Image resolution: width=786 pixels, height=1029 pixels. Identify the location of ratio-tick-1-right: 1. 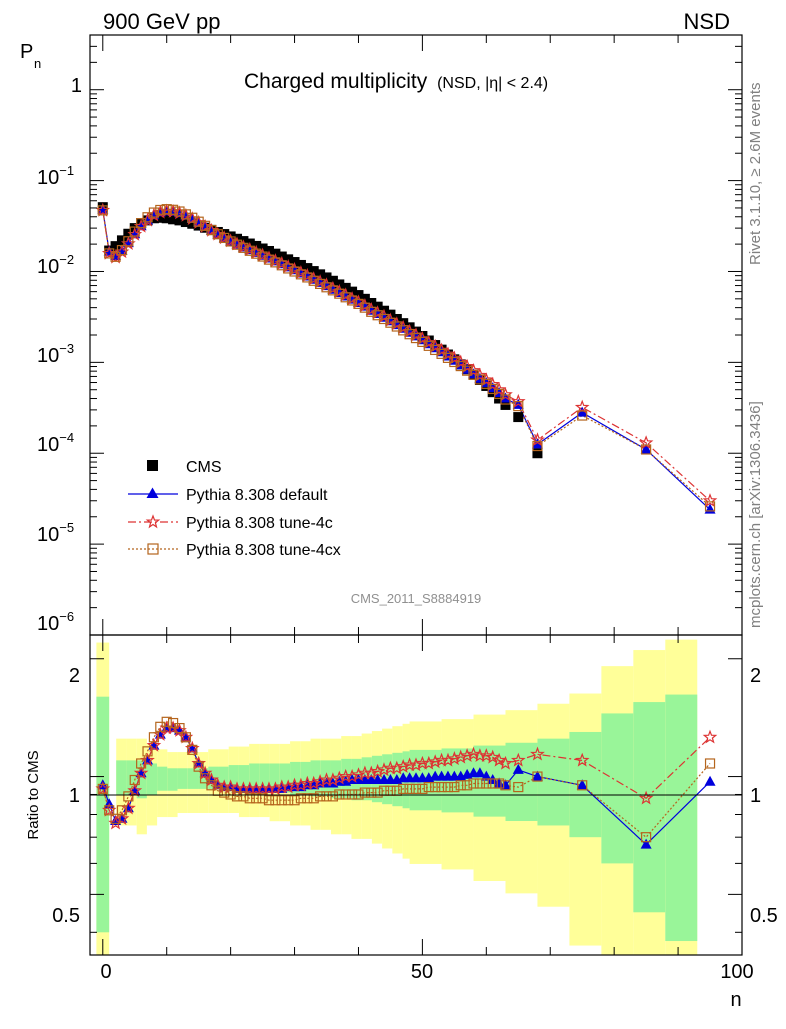
(755, 796).